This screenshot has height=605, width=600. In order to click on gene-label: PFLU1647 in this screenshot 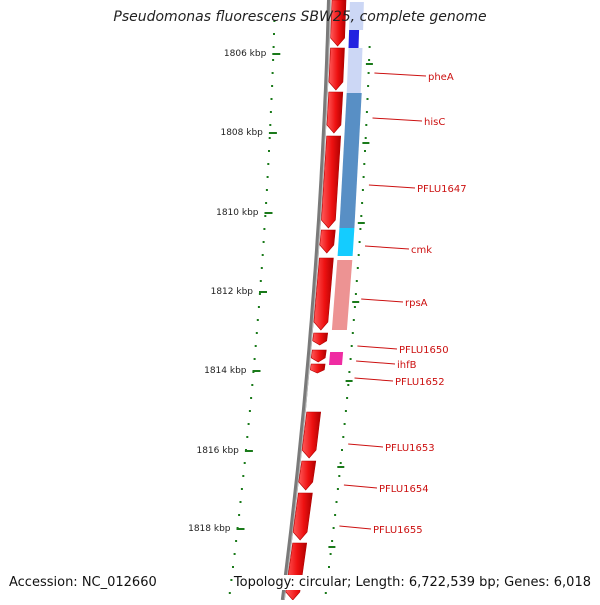, I will do `click(442, 189)`.